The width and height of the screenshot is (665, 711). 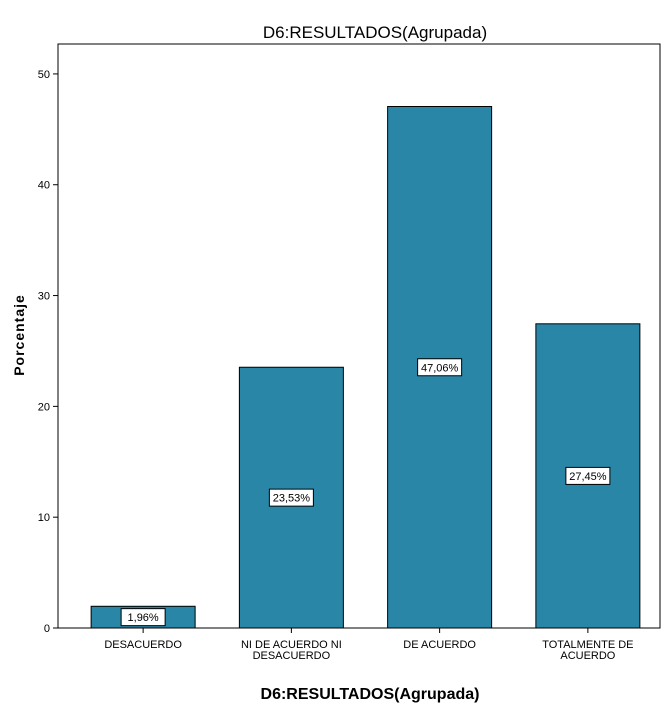 What do you see at coordinates (44, 297) in the screenshot?
I see `y-tick-label: 30` at bounding box center [44, 297].